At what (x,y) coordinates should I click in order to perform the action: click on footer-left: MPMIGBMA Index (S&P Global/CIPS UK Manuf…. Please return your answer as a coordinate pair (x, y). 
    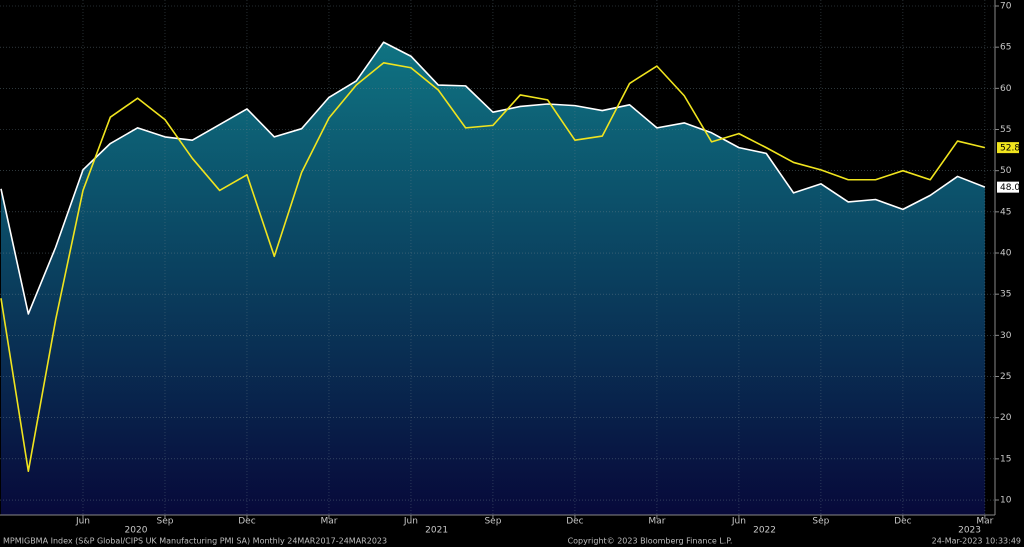
    Looking at the image, I should click on (195, 541).